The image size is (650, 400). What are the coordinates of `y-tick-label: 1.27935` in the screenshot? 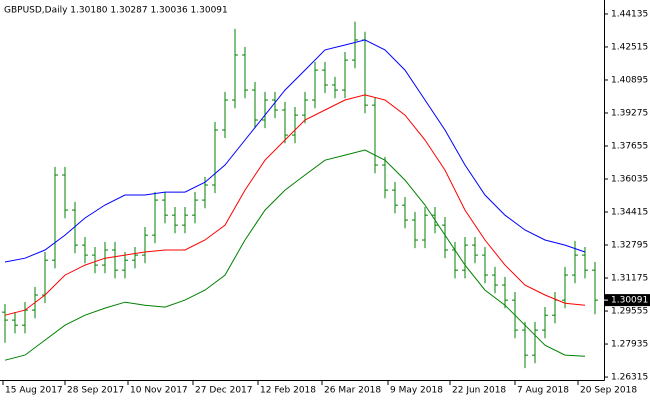 It's located at (629, 345).